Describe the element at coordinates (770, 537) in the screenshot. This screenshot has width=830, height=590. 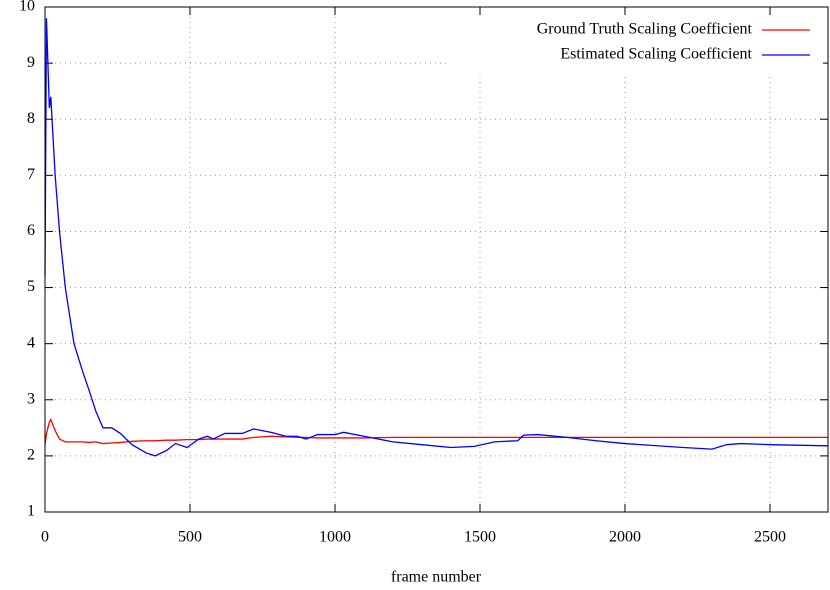
I see `x-tick-label: 2500` at that location.